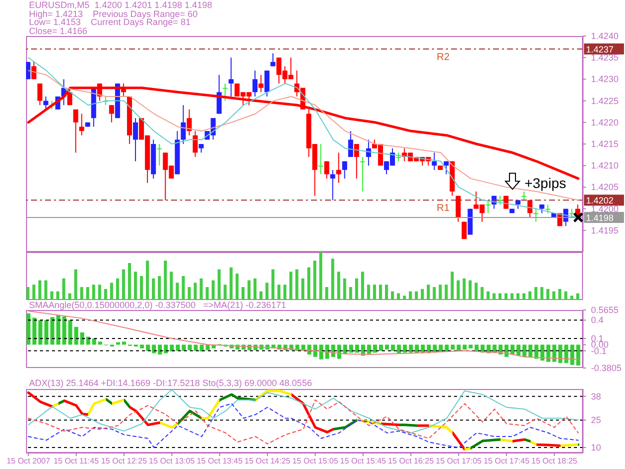 Image resolution: width=625 pixels, height=469 pixels. Describe the element at coordinates (605, 230) in the screenshot. I see `y-tick-label: 1.4195` at that location.